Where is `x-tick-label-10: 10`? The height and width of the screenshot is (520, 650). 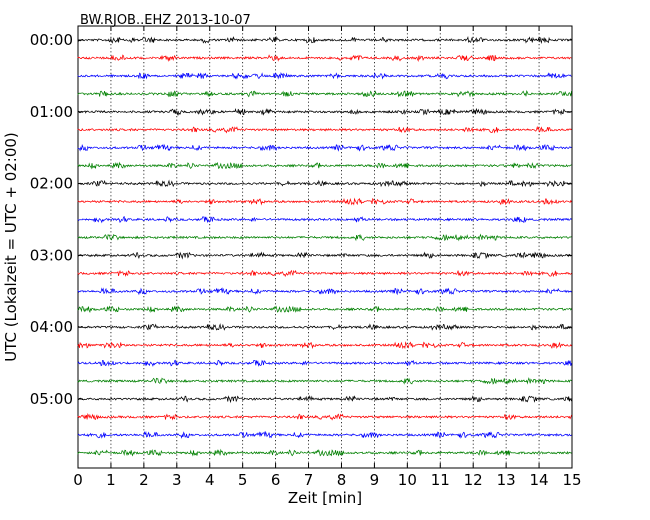
x-tick-label-10: 10 is located at coordinates (407, 480).